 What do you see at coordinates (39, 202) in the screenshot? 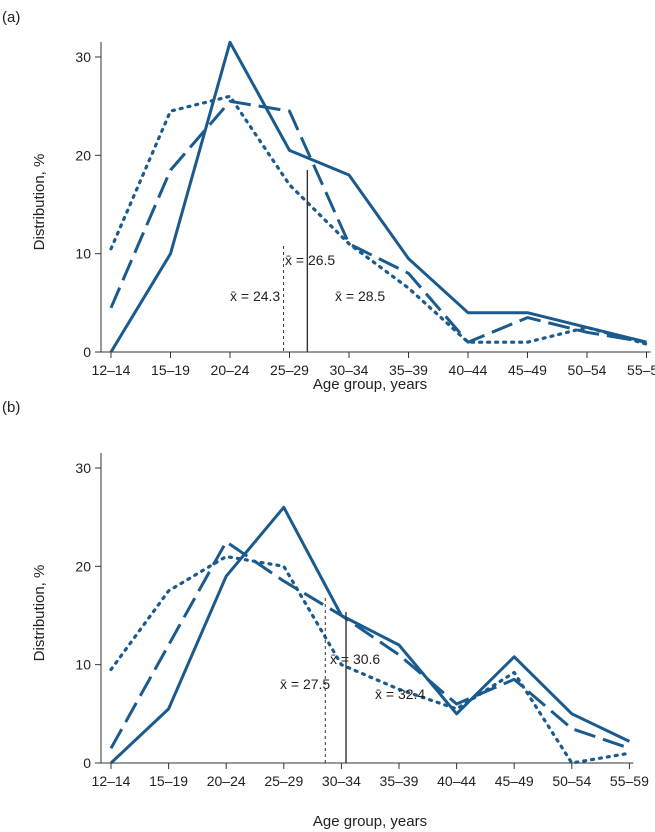
I see `panel-a-y-axis-title: Distribution, %` at bounding box center [39, 202].